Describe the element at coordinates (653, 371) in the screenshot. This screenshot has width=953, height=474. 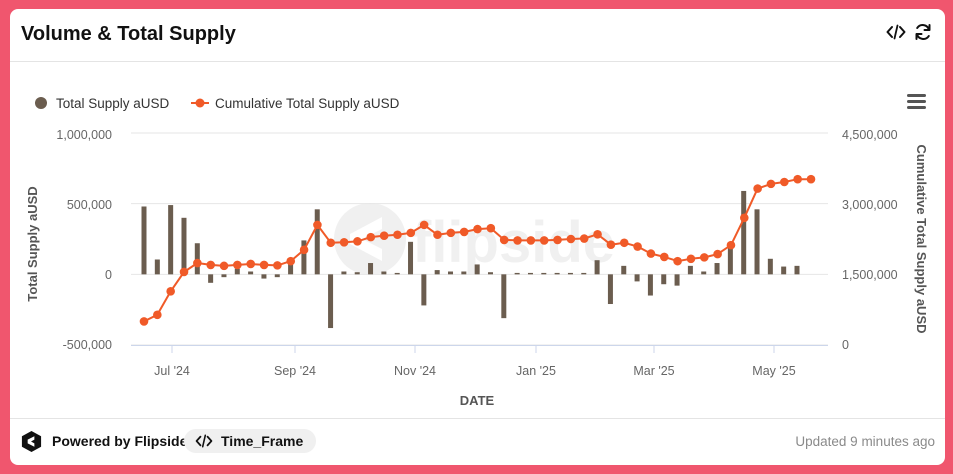
I see `x-tick: Mar '25` at that location.